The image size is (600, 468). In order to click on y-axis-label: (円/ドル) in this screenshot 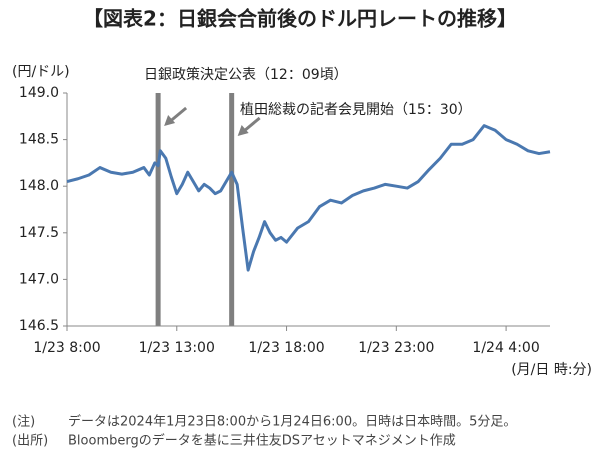, I will do `click(41, 72)`.